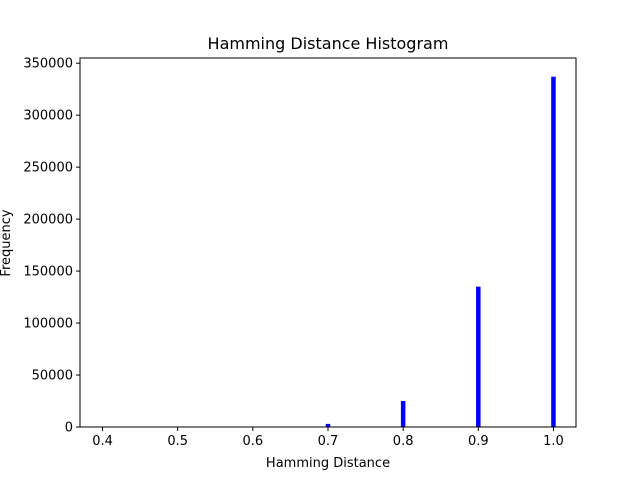 The image size is (640, 480). Describe the element at coordinates (177, 441) in the screenshot. I see `x-tick-label-1: 0.5` at that location.